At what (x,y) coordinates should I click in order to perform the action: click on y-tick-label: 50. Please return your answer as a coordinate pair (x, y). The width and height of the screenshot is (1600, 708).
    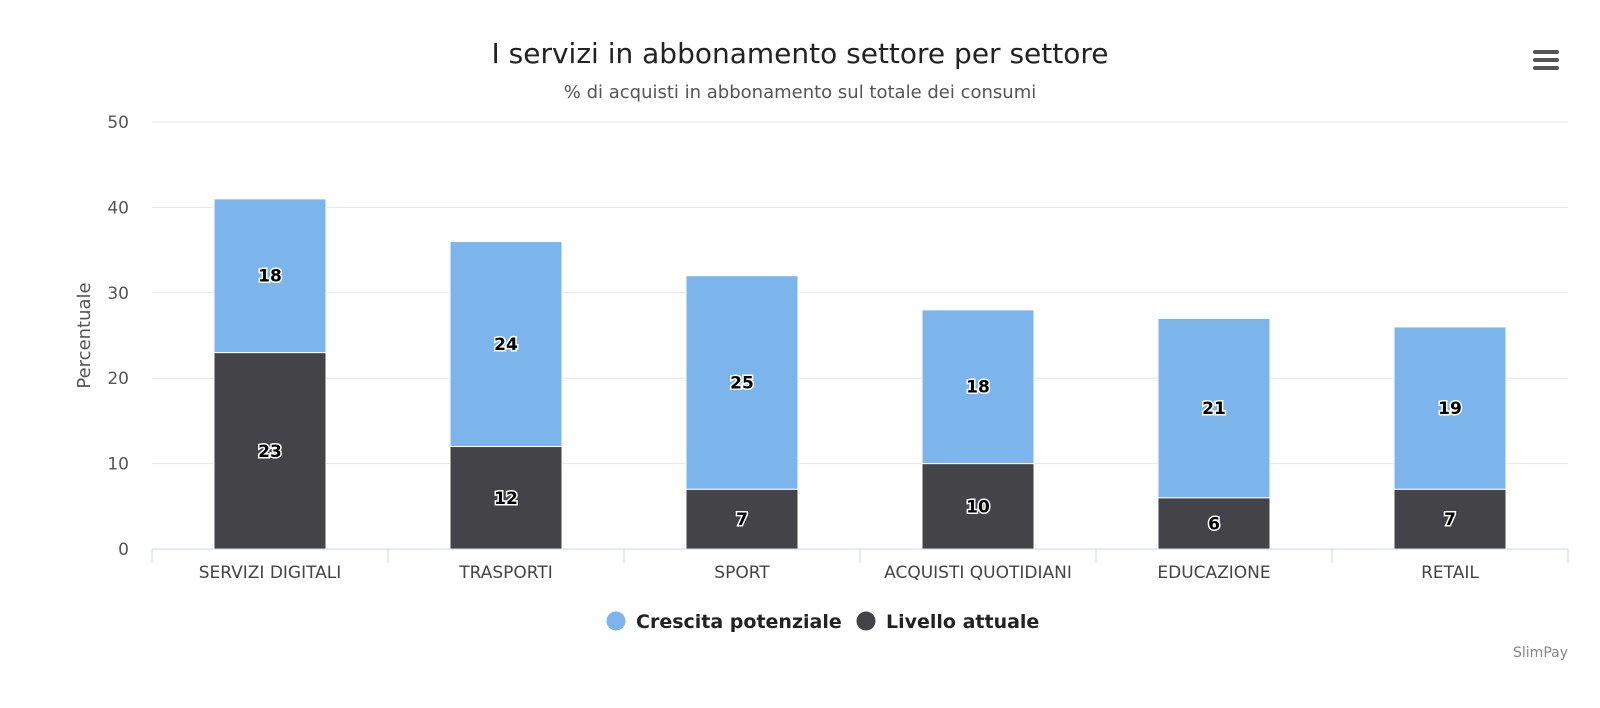
    Looking at the image, I should click on (118, 123).